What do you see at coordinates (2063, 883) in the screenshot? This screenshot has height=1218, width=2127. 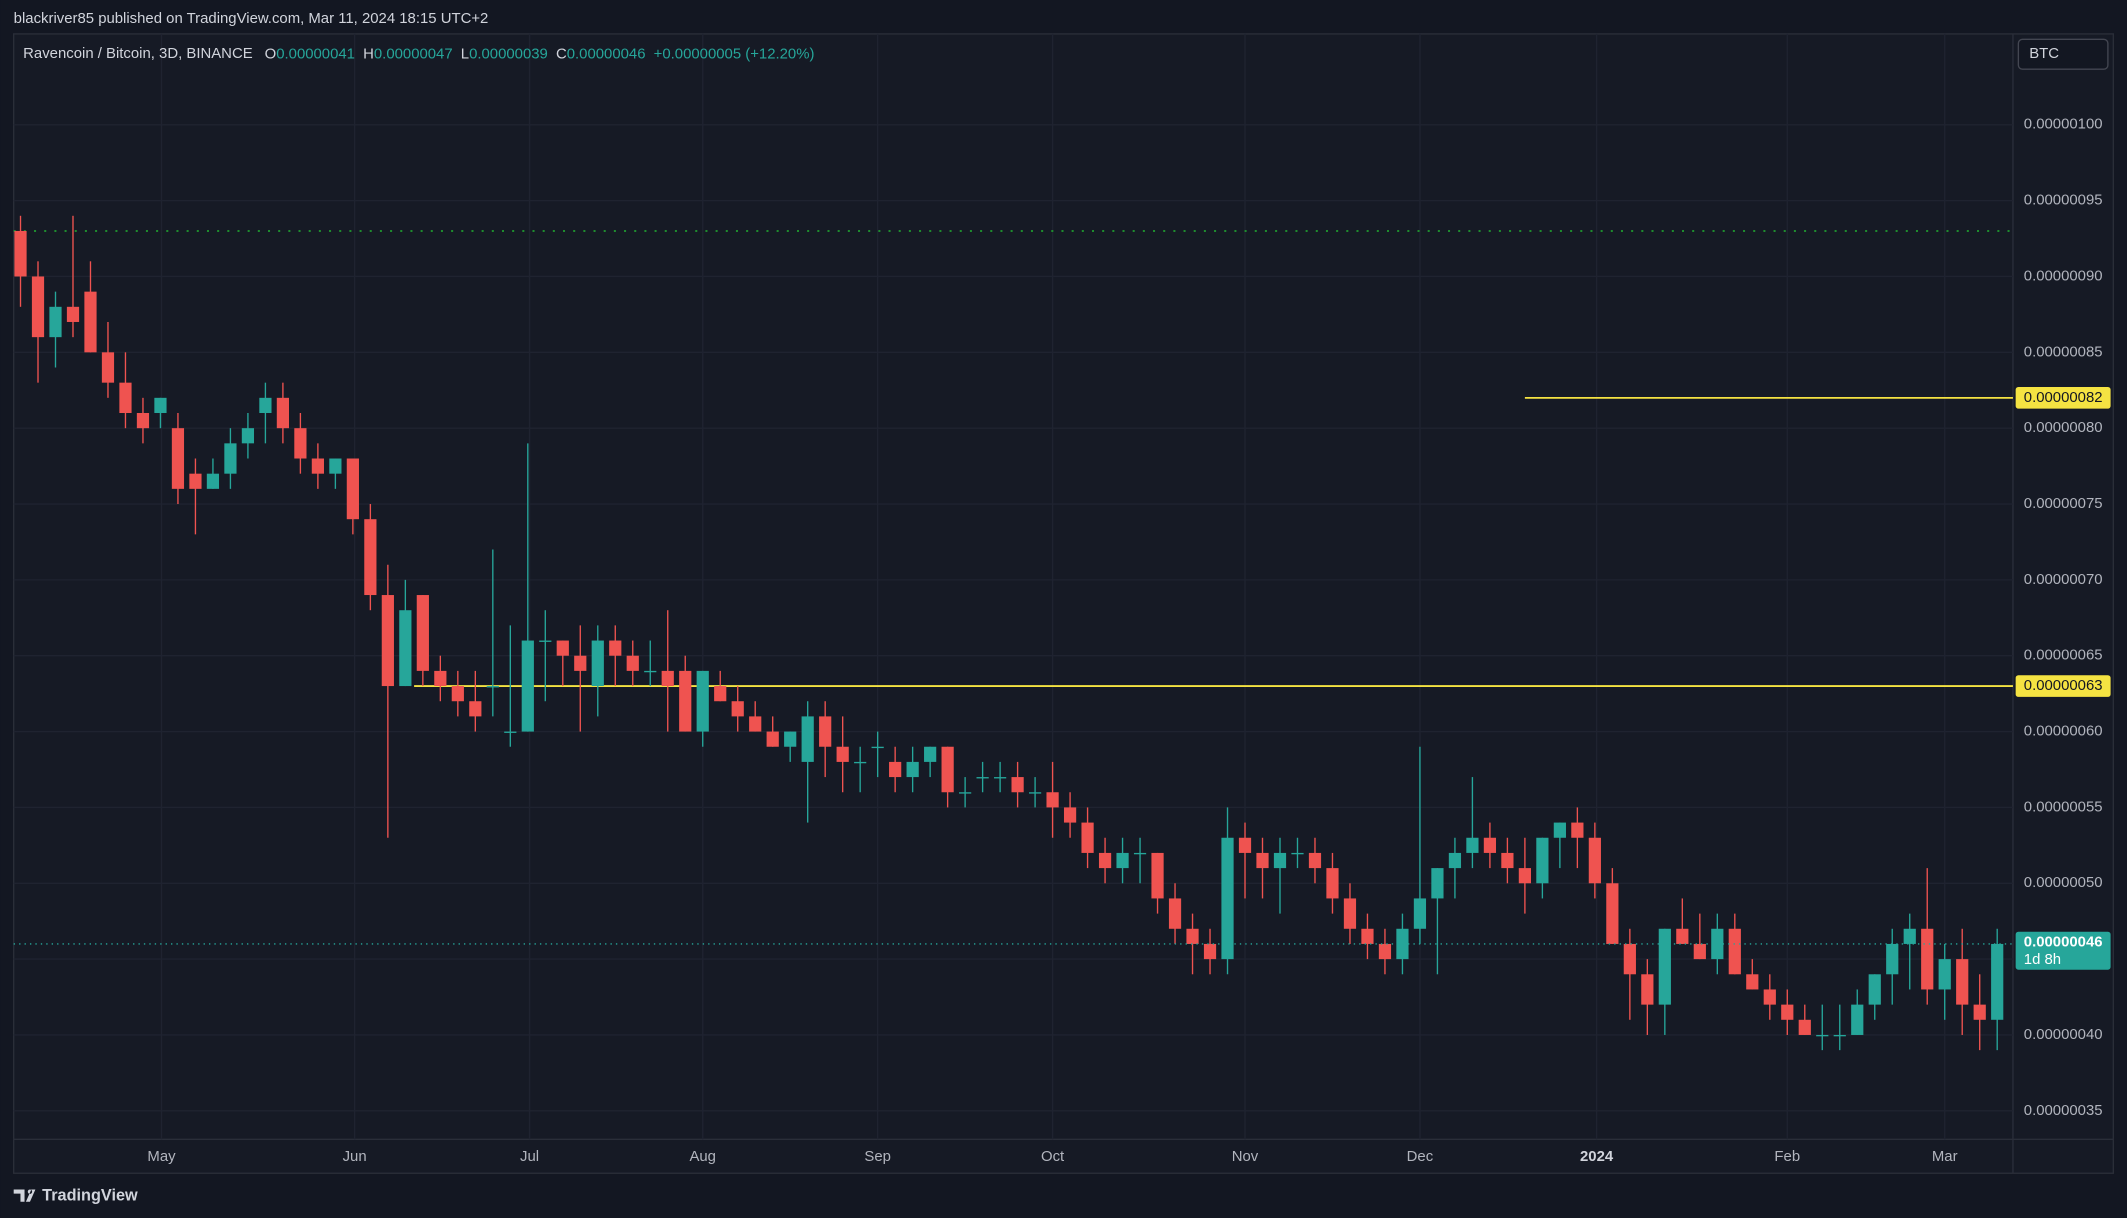 I see `y-tick-label: 0.00000050` at bounding box center [2063, 883].